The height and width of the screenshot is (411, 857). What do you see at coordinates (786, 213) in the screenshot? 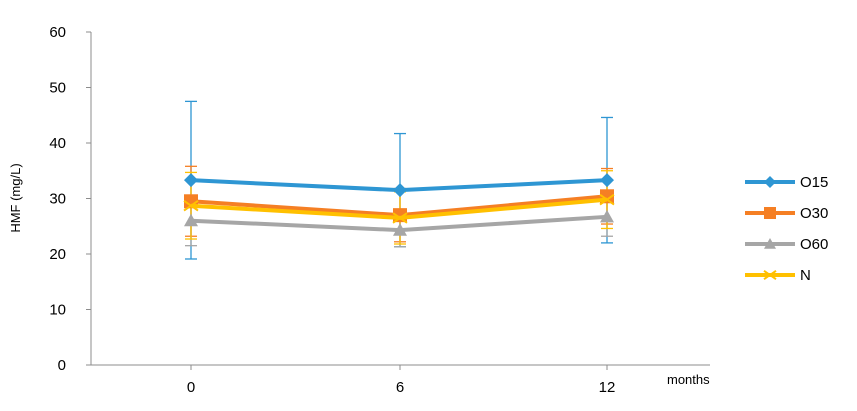
I see `legend-item-o30: O30` at bounding box center [786, 213].